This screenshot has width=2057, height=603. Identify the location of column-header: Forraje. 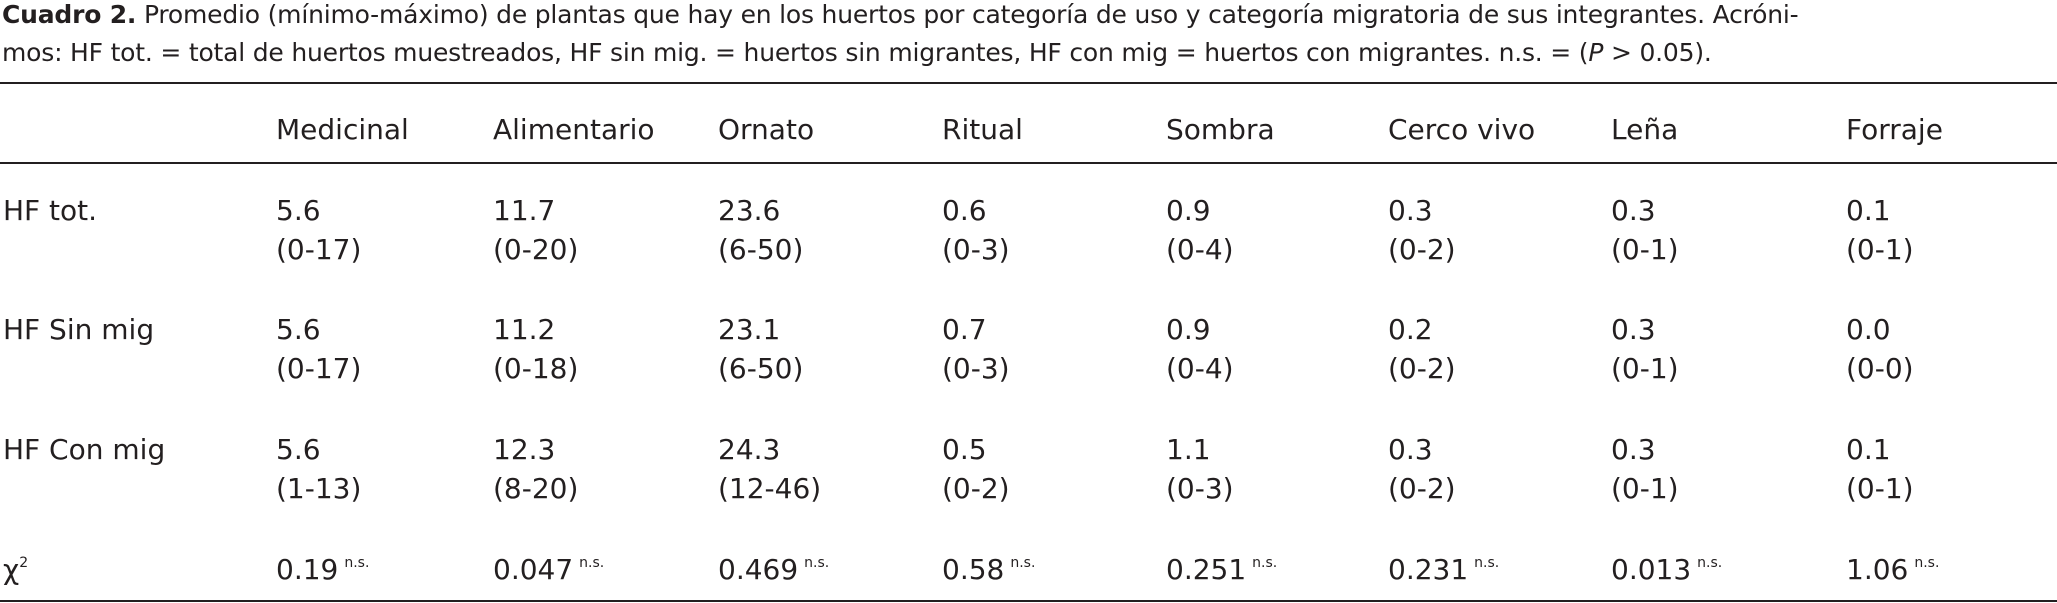
(1894, 129).